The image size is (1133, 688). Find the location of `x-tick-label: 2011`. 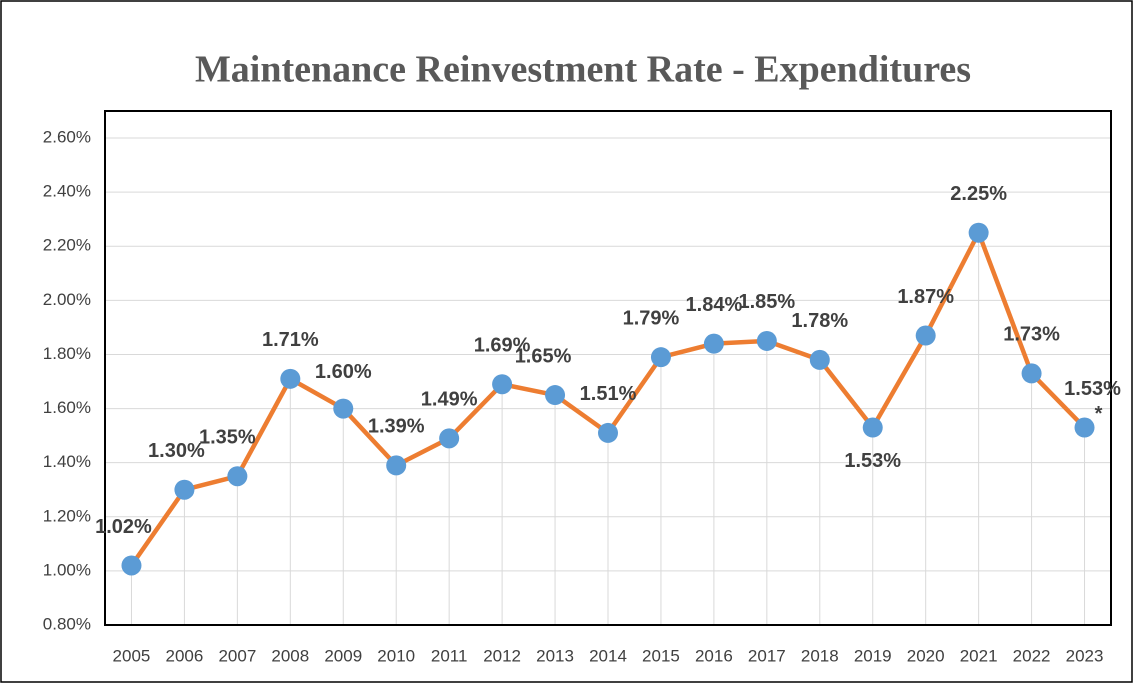

x-tick-label: 2011 is located at coordinates (449, 655).